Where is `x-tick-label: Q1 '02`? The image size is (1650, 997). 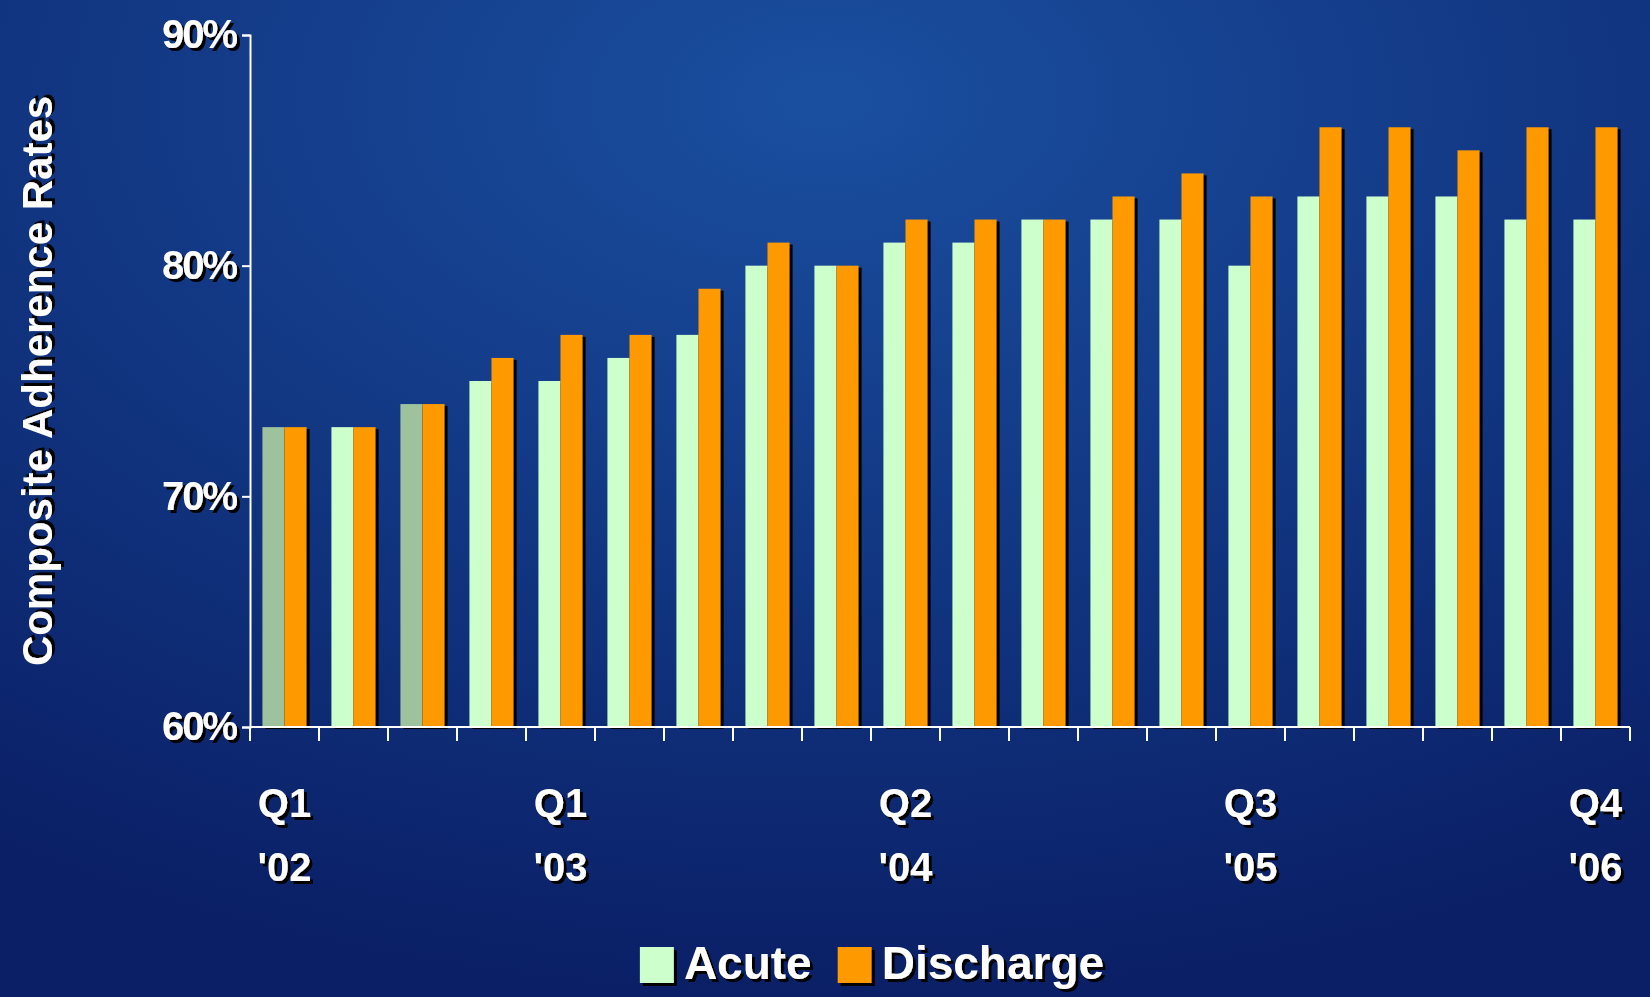 x-tick-label: Q1 '02 is located at coordinates (284, 835).